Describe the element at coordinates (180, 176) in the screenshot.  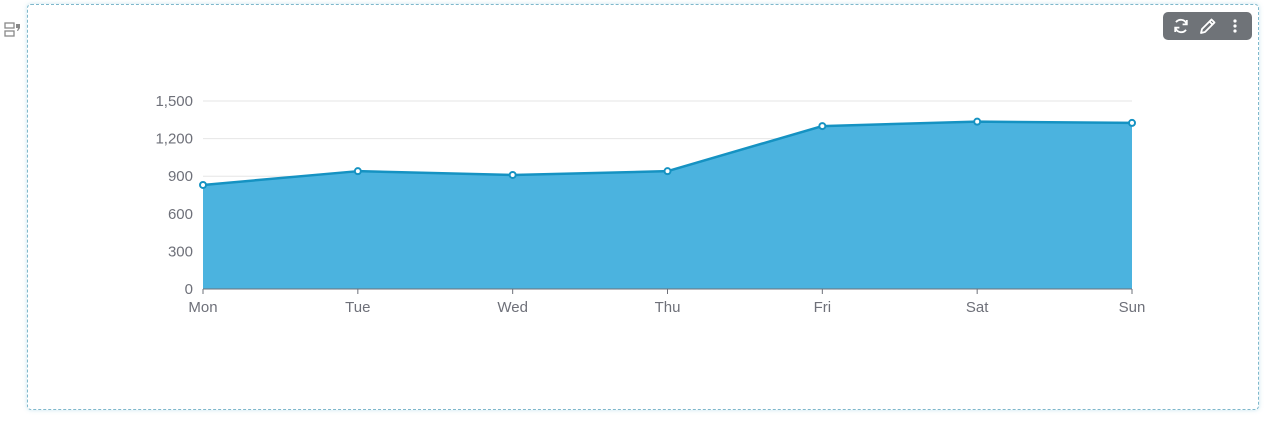
I see `y-tick-label: 900` at that location.